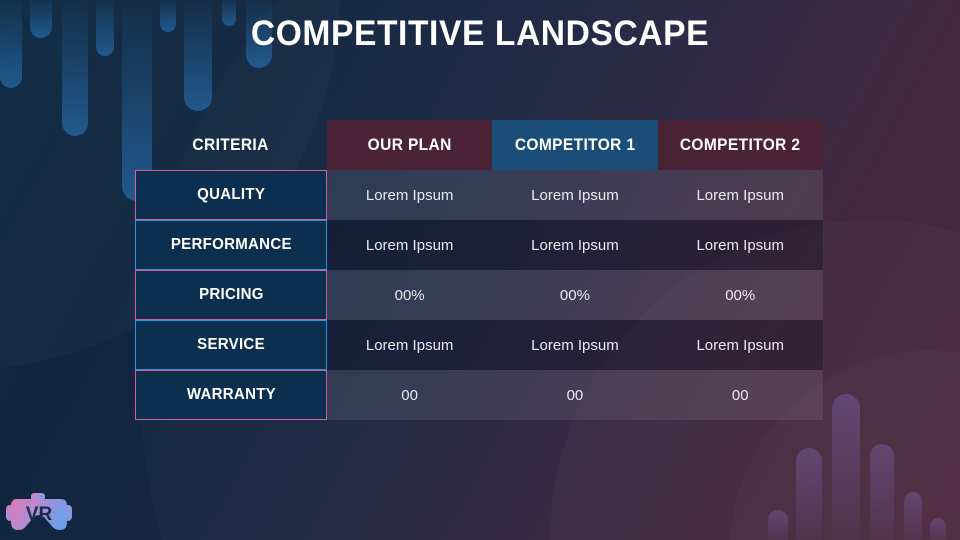 This screenshot has width=960, height=540. I want to click on table-header-label: CRITERIA, so click(231, 144).